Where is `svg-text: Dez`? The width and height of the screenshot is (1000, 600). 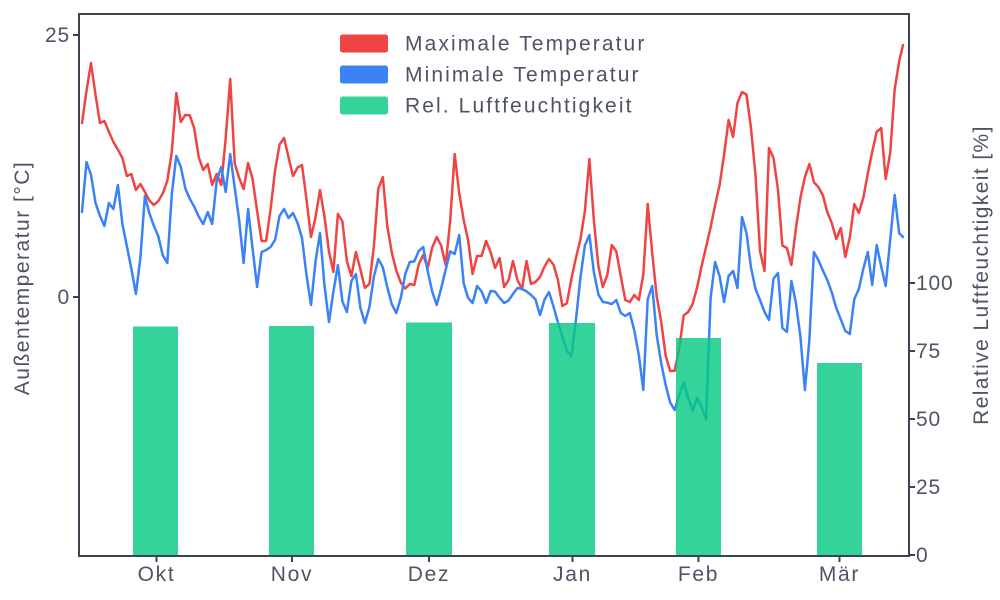 svg-text: Dez is located at coordinates (429, 574).